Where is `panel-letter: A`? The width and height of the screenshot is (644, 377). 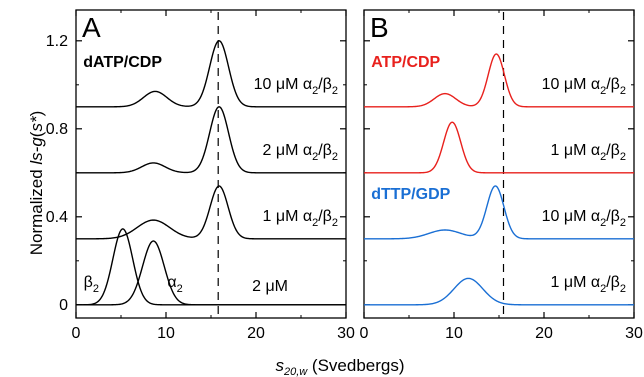
panel-letter: A is located at coordinates (91, 27).